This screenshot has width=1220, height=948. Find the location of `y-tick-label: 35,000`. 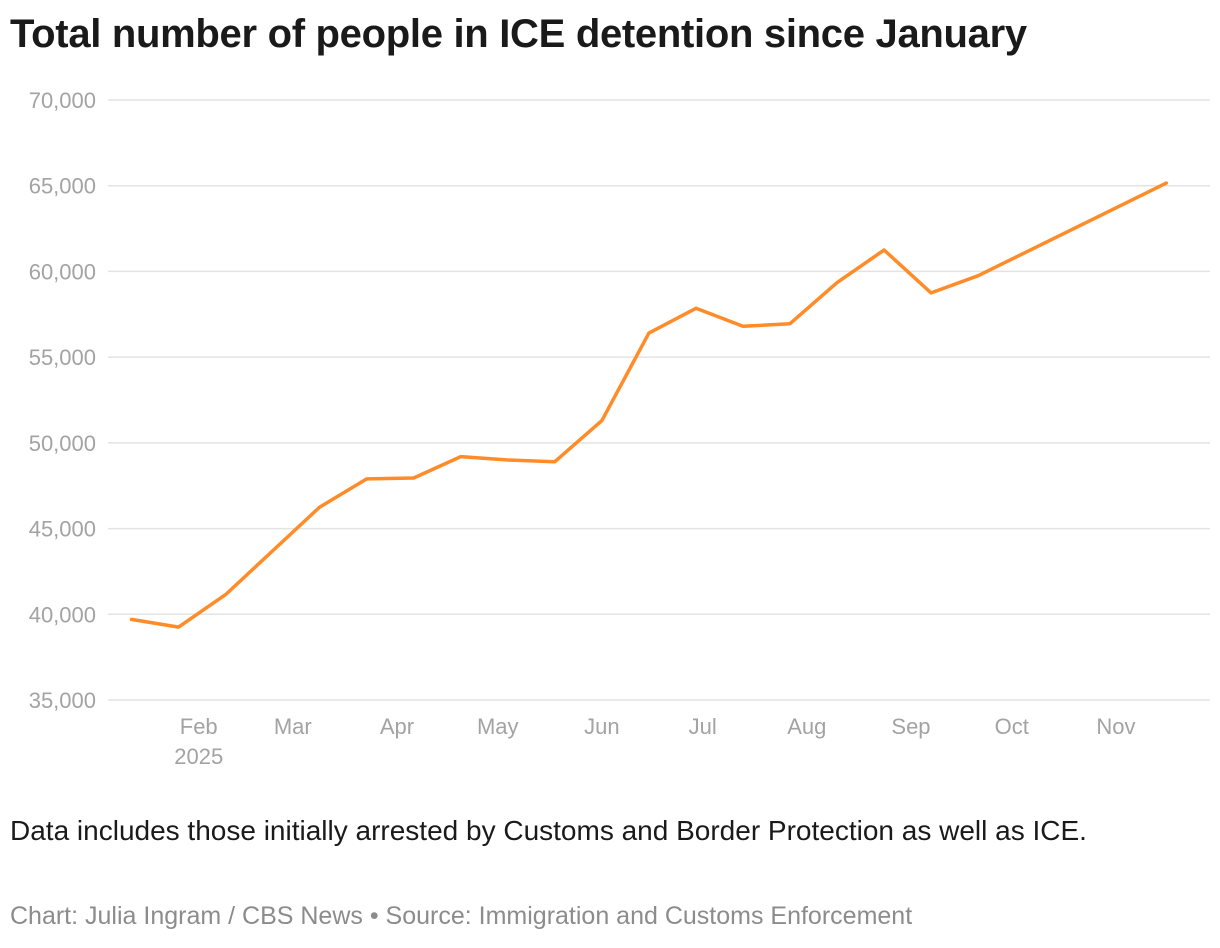

y-tick-label: 35,000 is located at coordinates (62, 700).